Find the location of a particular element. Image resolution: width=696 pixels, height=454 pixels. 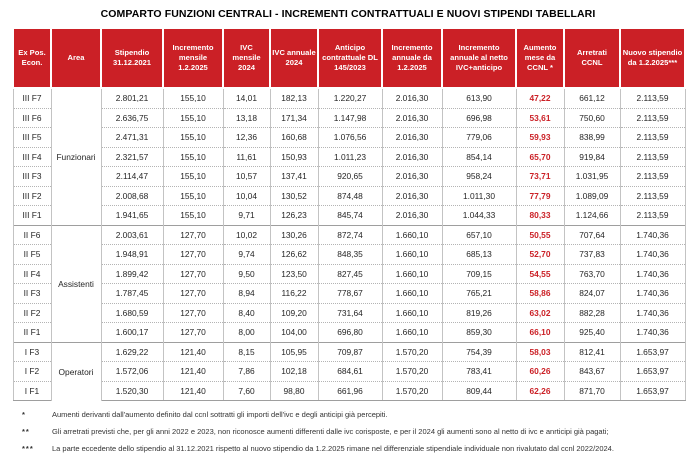

value-cell: 872,74 is located at coordinates (350, 234).